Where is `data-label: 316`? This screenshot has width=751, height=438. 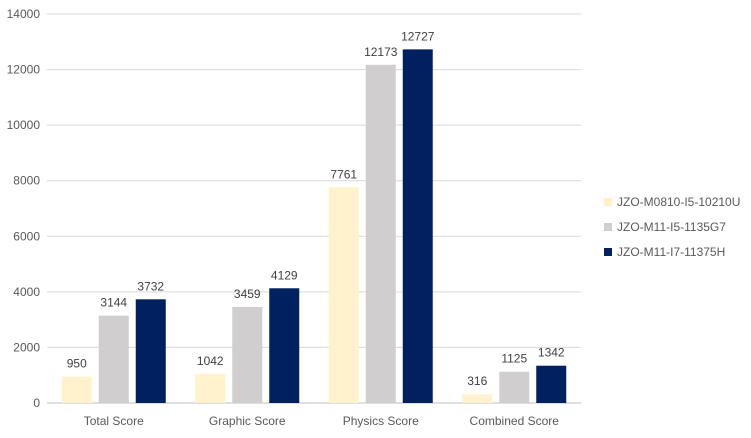 data-label: 316 is located at coordinates (477, 381).